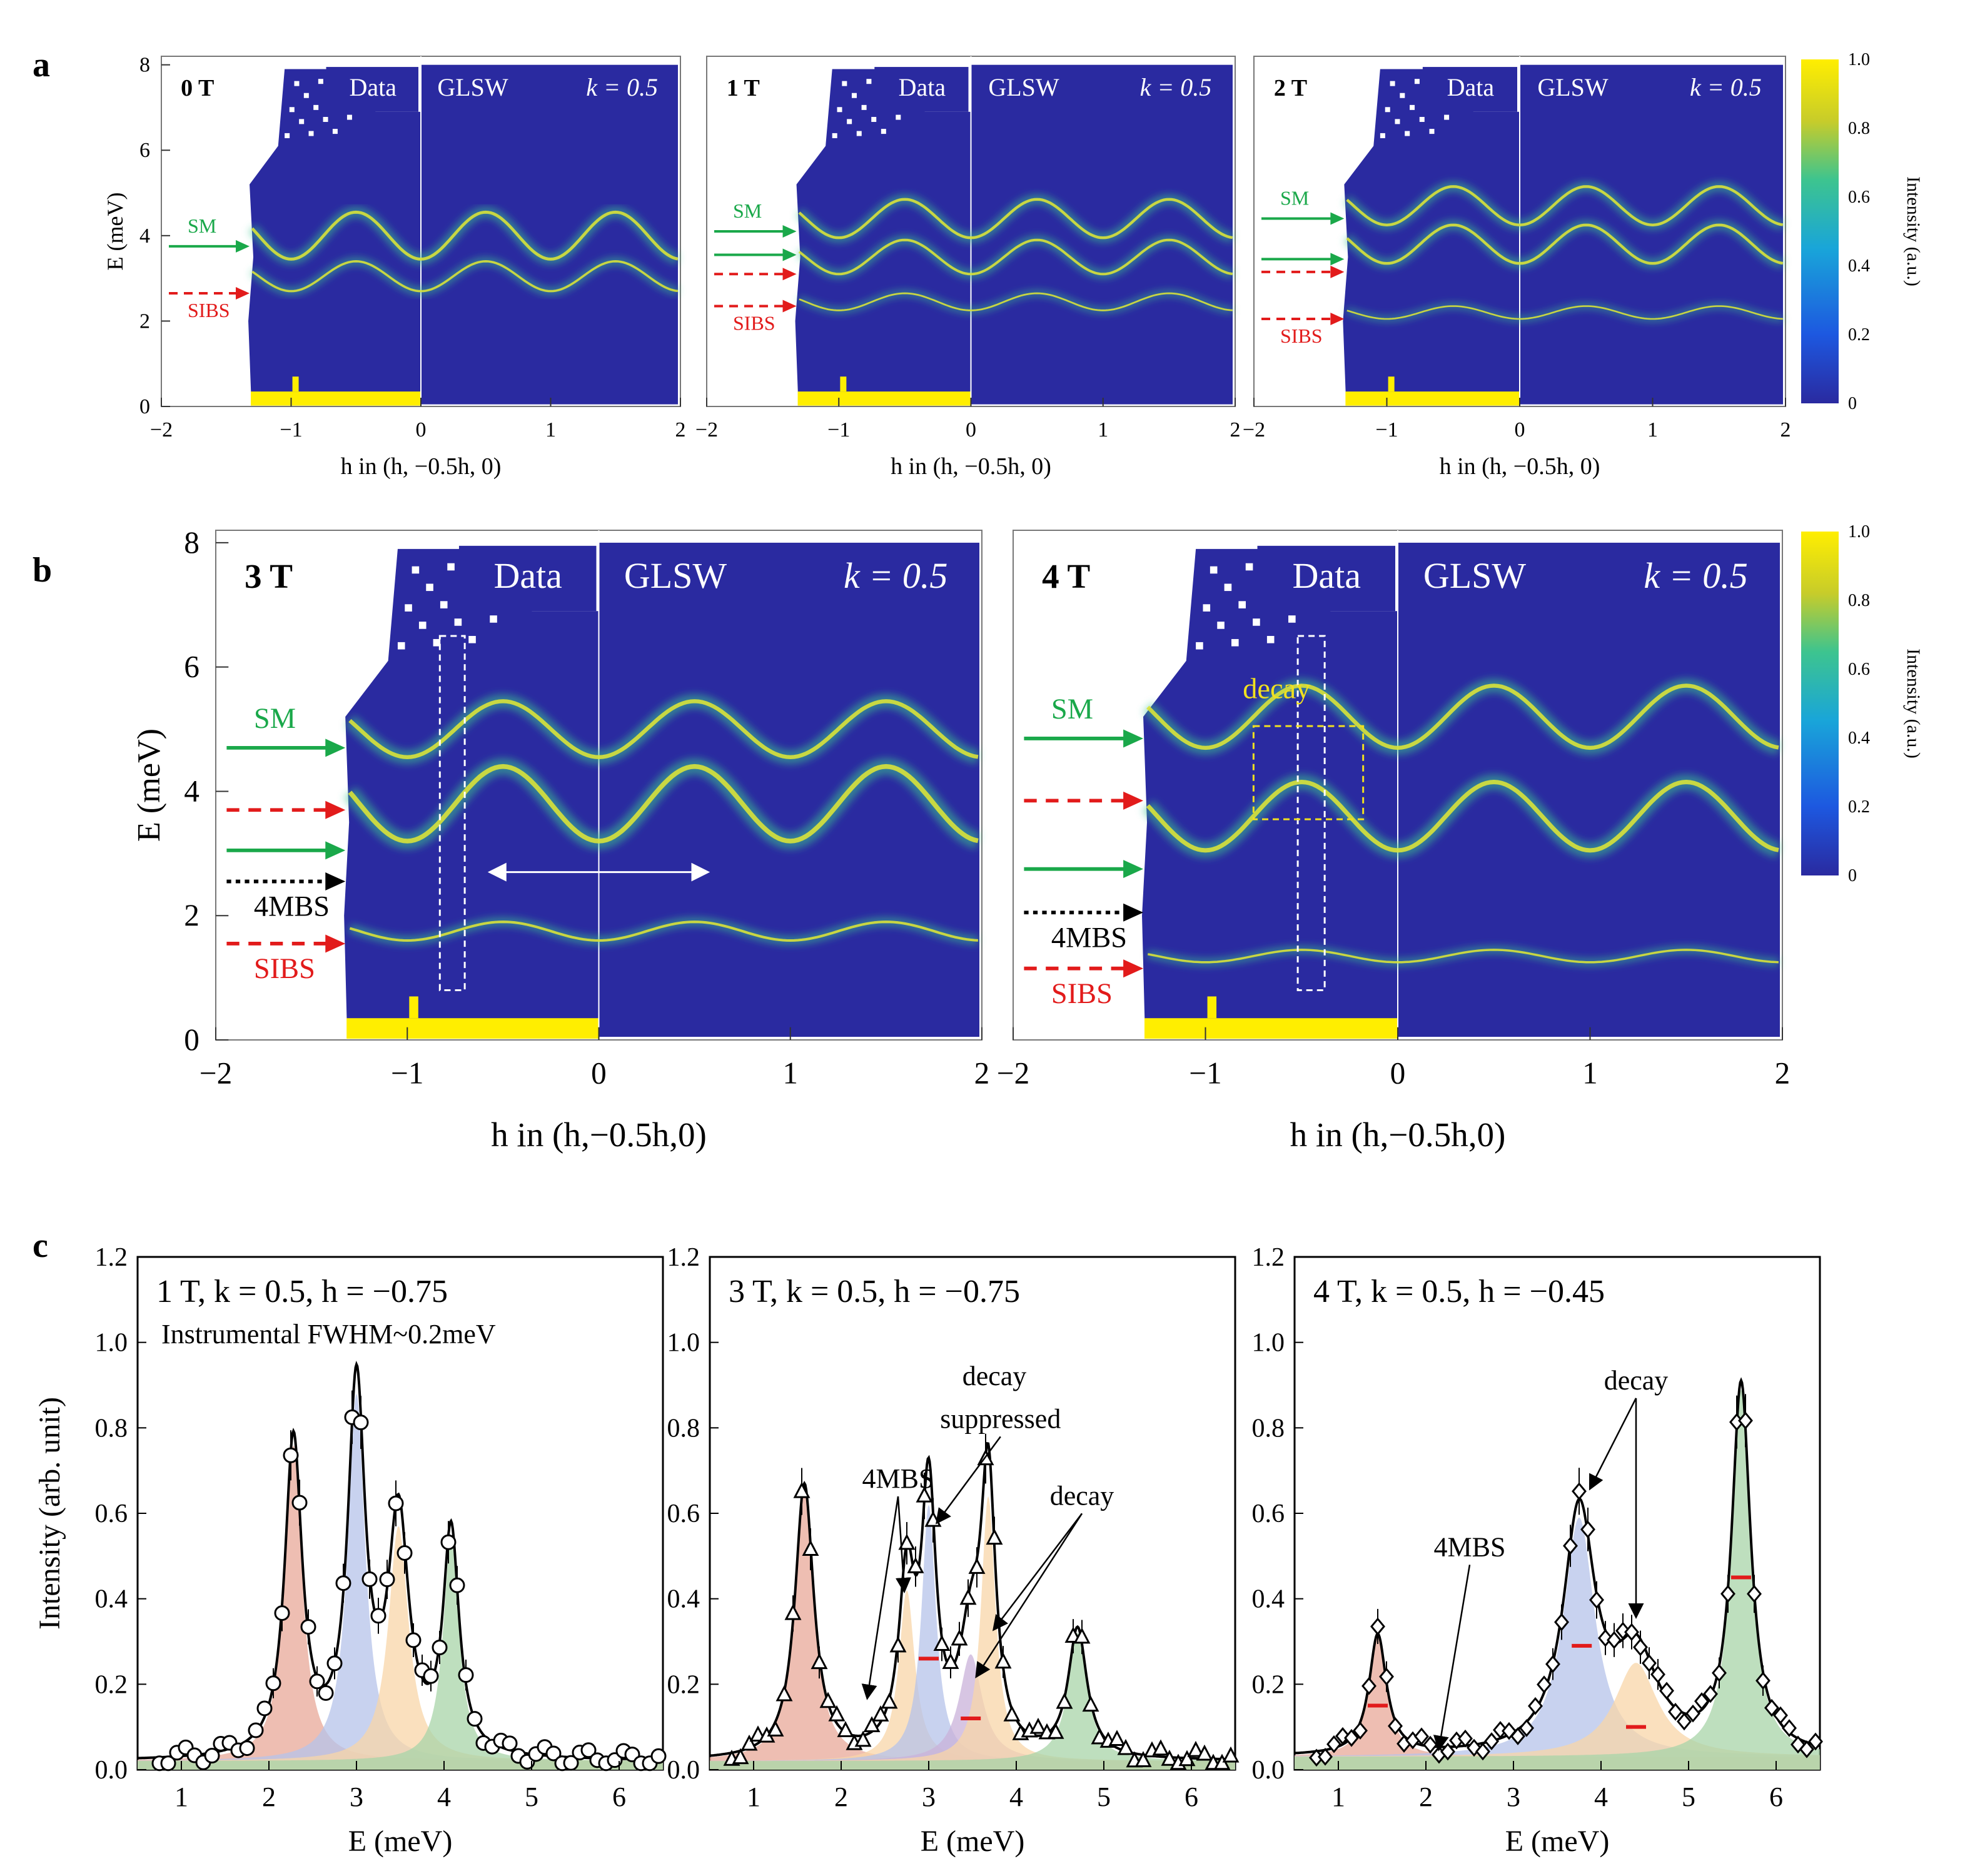 The height and width of the screenshot is (1876, 1970). What do you see at coordinates (896, 575) in the screenshot?
I see `k-label: k = 0.5` at bounding box center [896, 575].